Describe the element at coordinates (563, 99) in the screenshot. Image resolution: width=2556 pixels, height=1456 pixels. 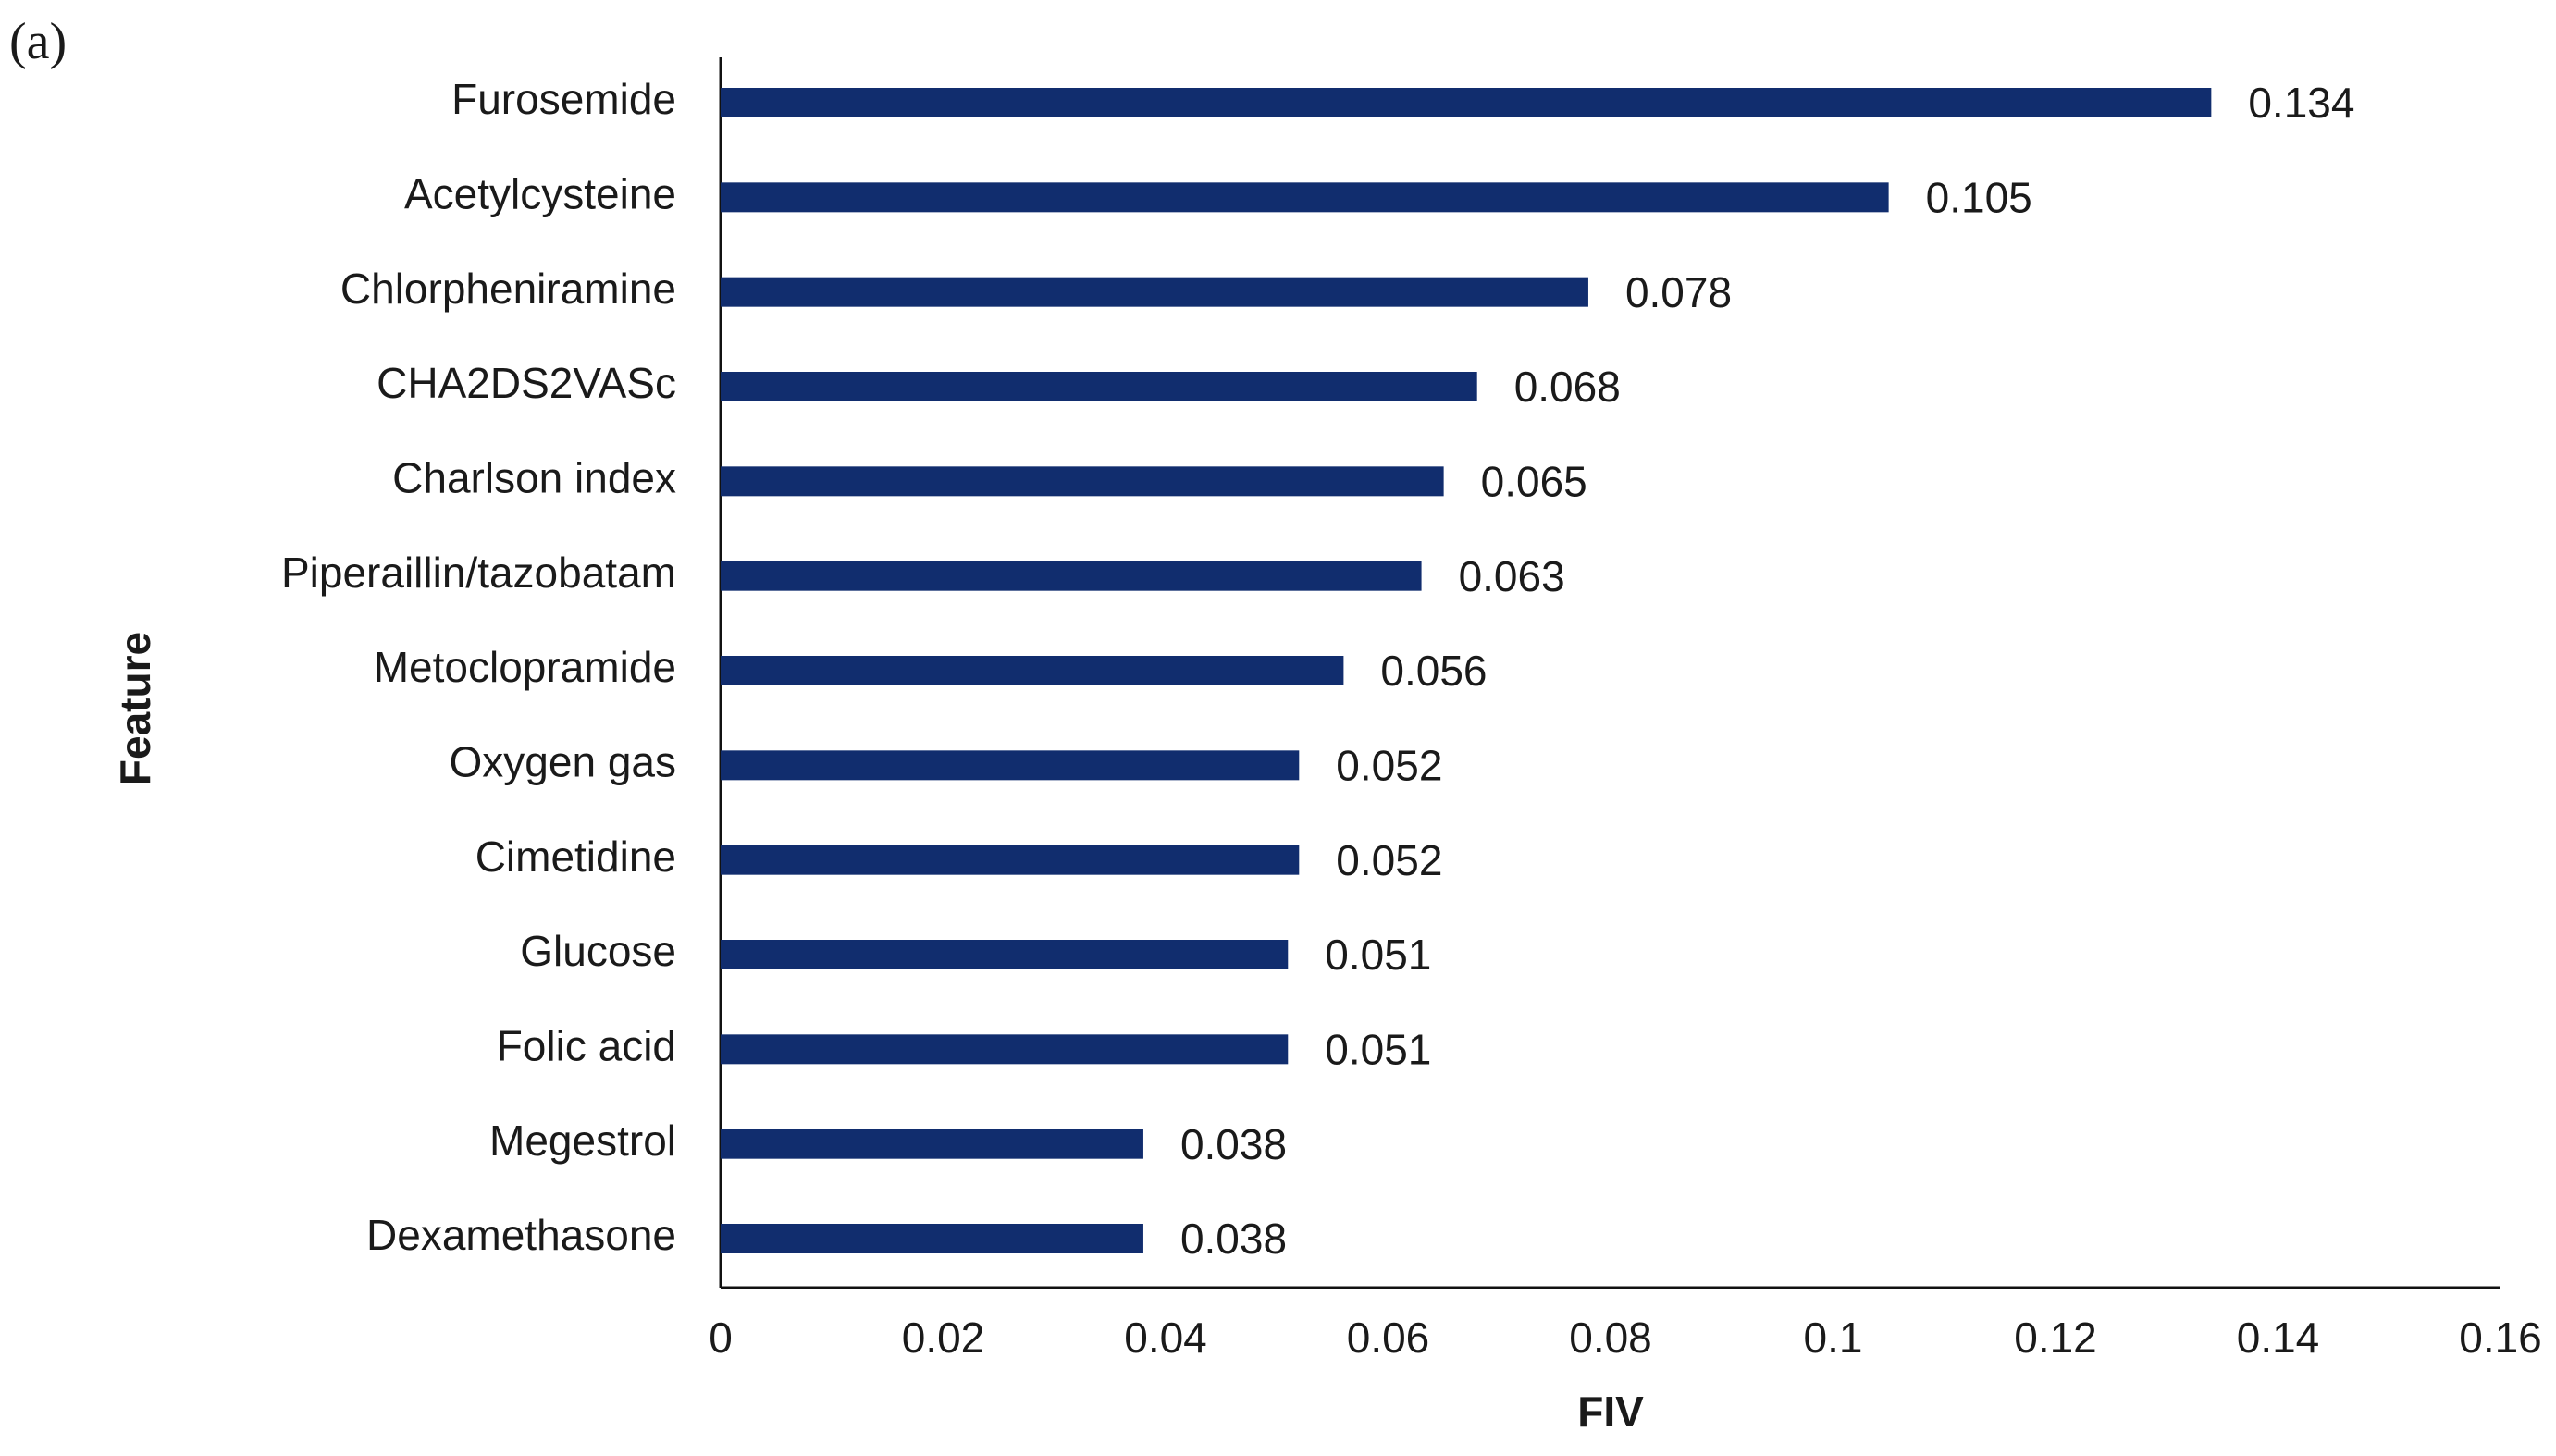
I see `y-tick-label: Furosemide` at that location.